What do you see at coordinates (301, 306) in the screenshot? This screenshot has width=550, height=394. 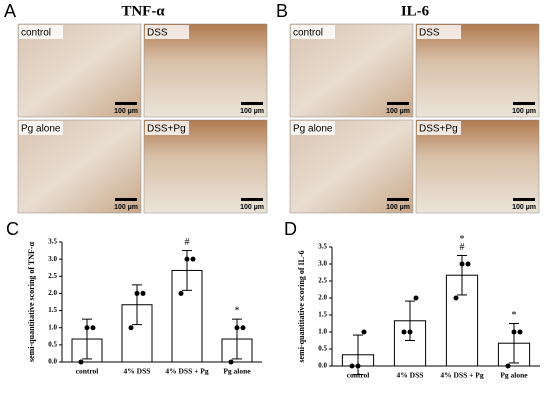 I see `y-axis-label: semi-quantitative scoring of IL-6` at bounding box center [301, 306].